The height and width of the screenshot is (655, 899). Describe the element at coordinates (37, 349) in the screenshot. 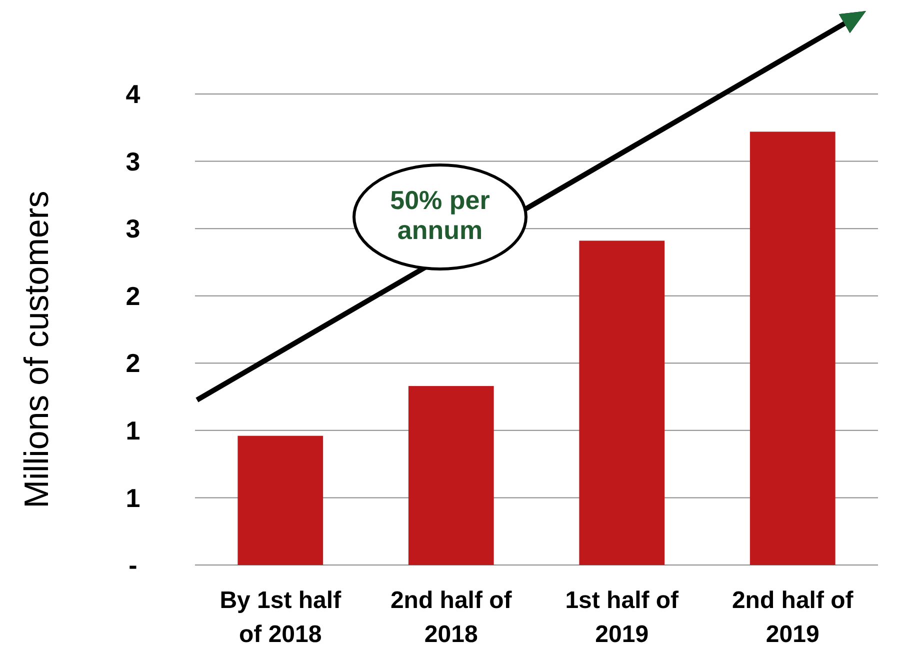

I see `y-axis-title: Millions of customers` at that location.